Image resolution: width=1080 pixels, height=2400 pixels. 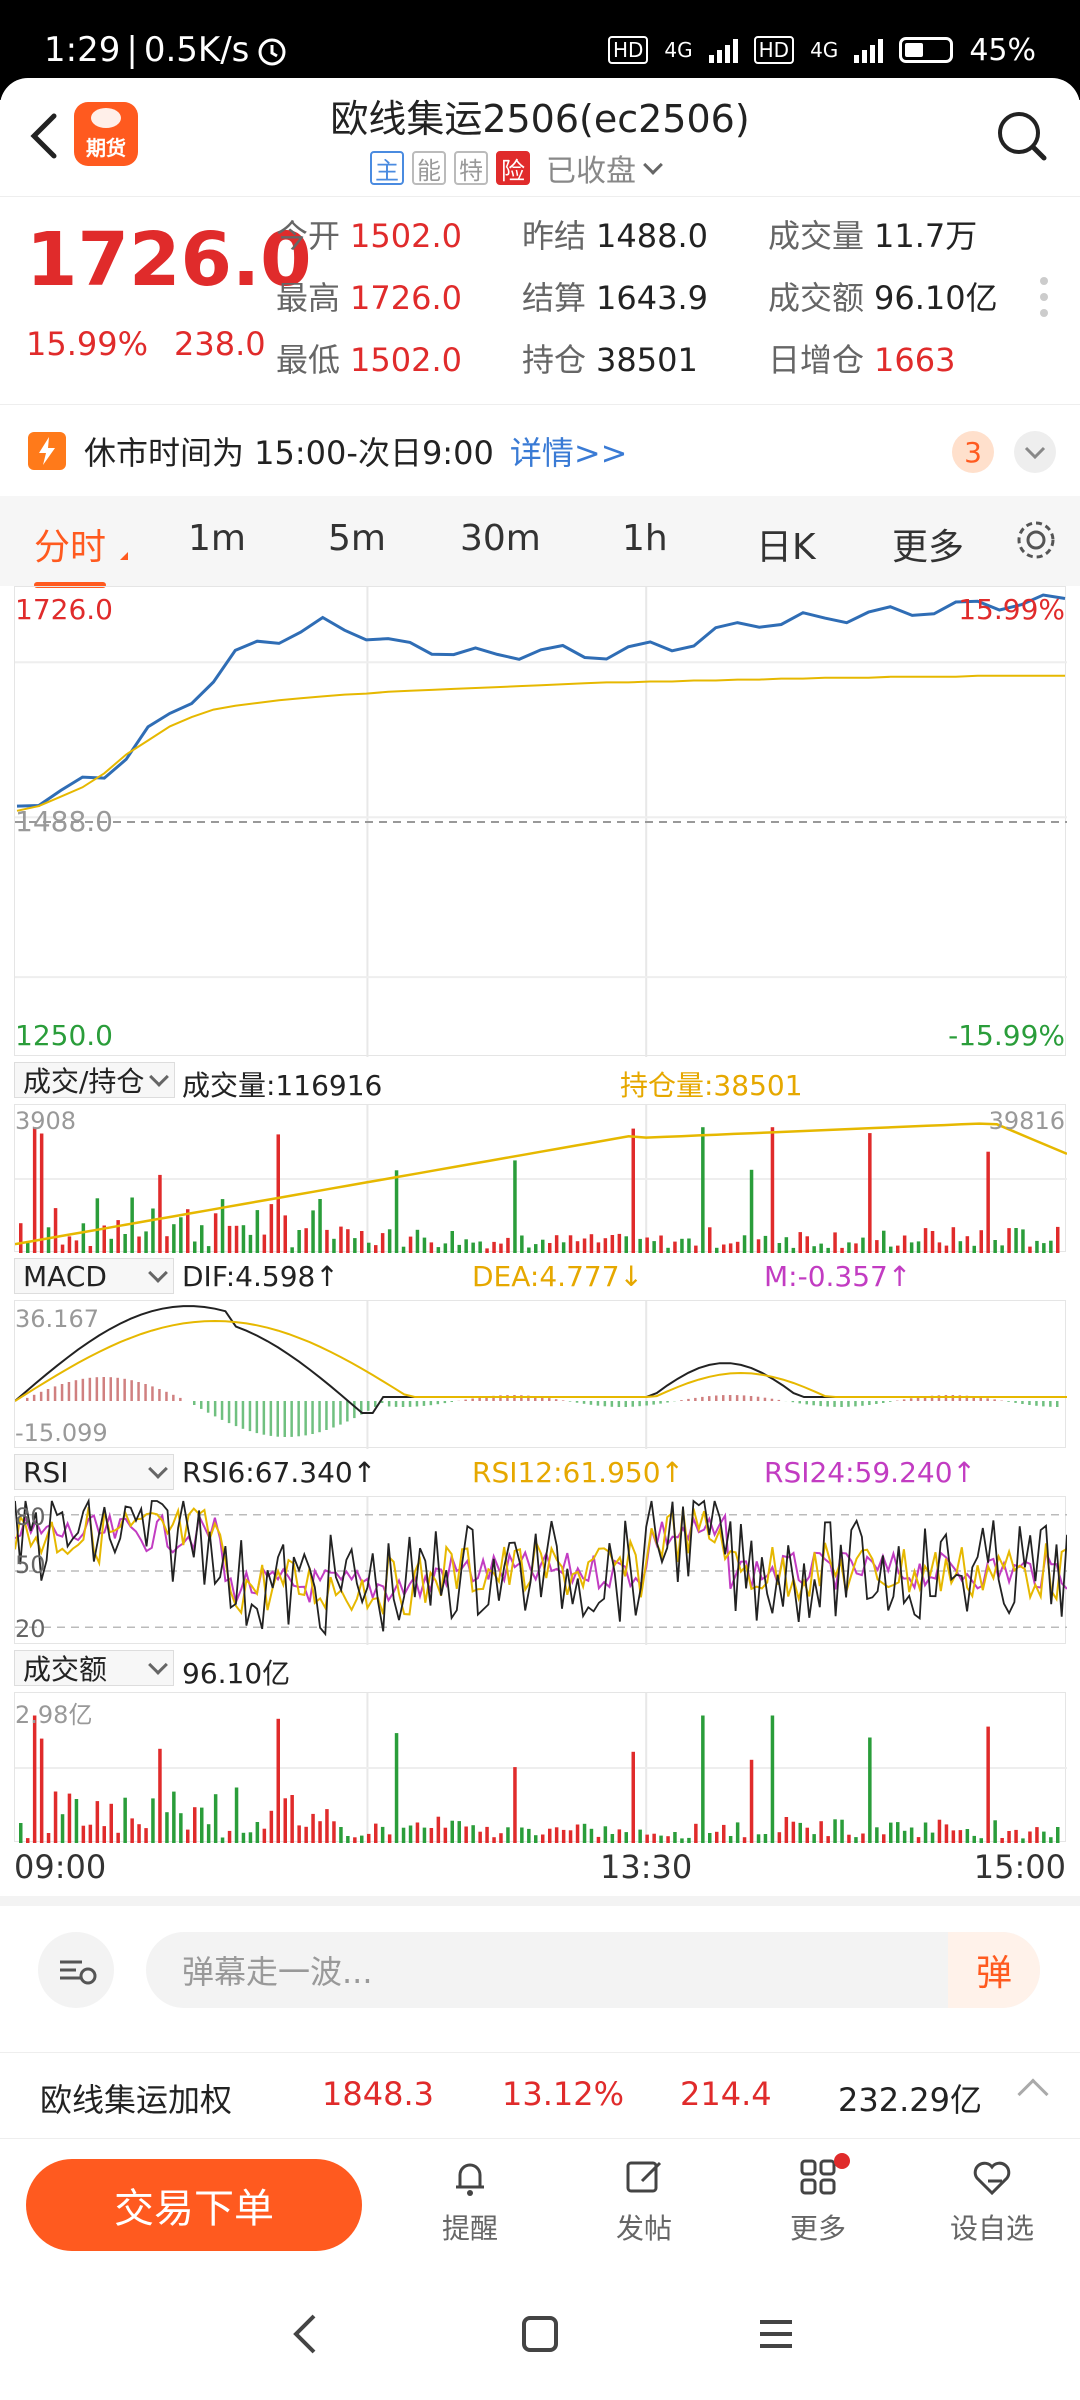 I want to click on nav-more: 更多, so click(x=818, y=2200).